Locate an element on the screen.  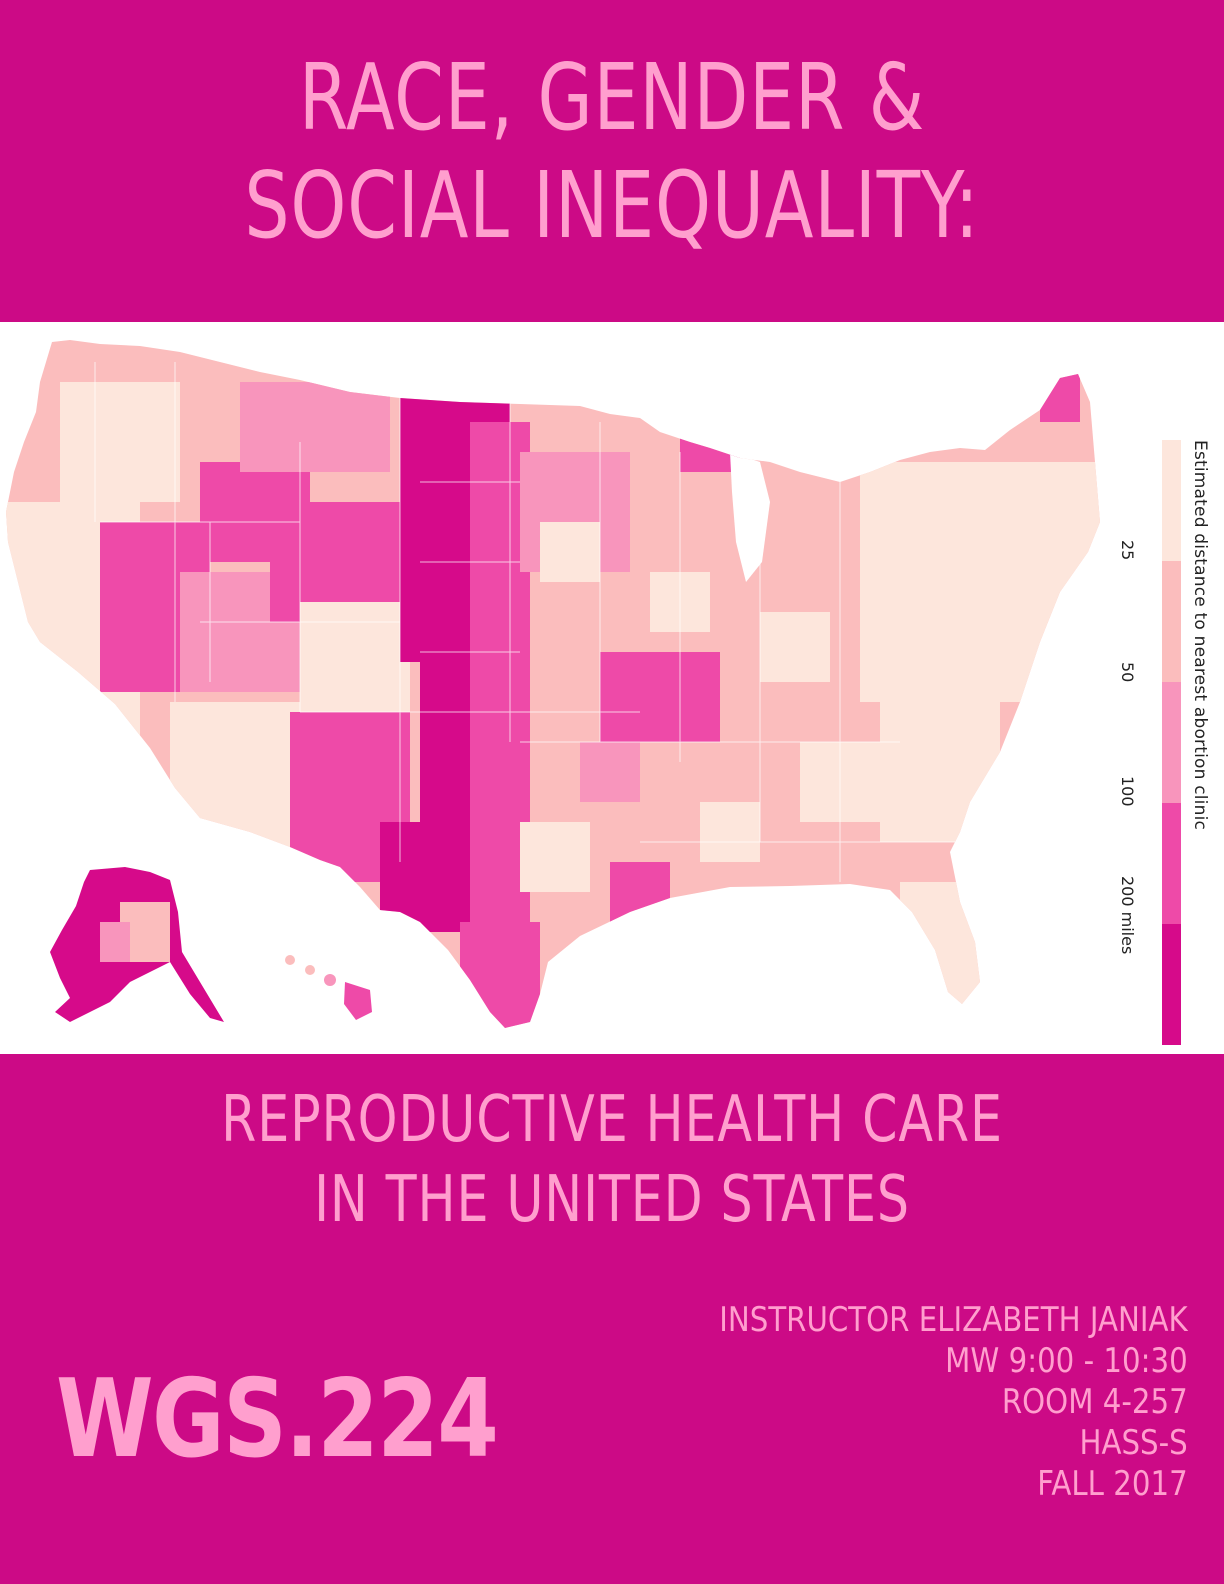
legend-tick-50: 50 is located at coordinates (1127, 672).